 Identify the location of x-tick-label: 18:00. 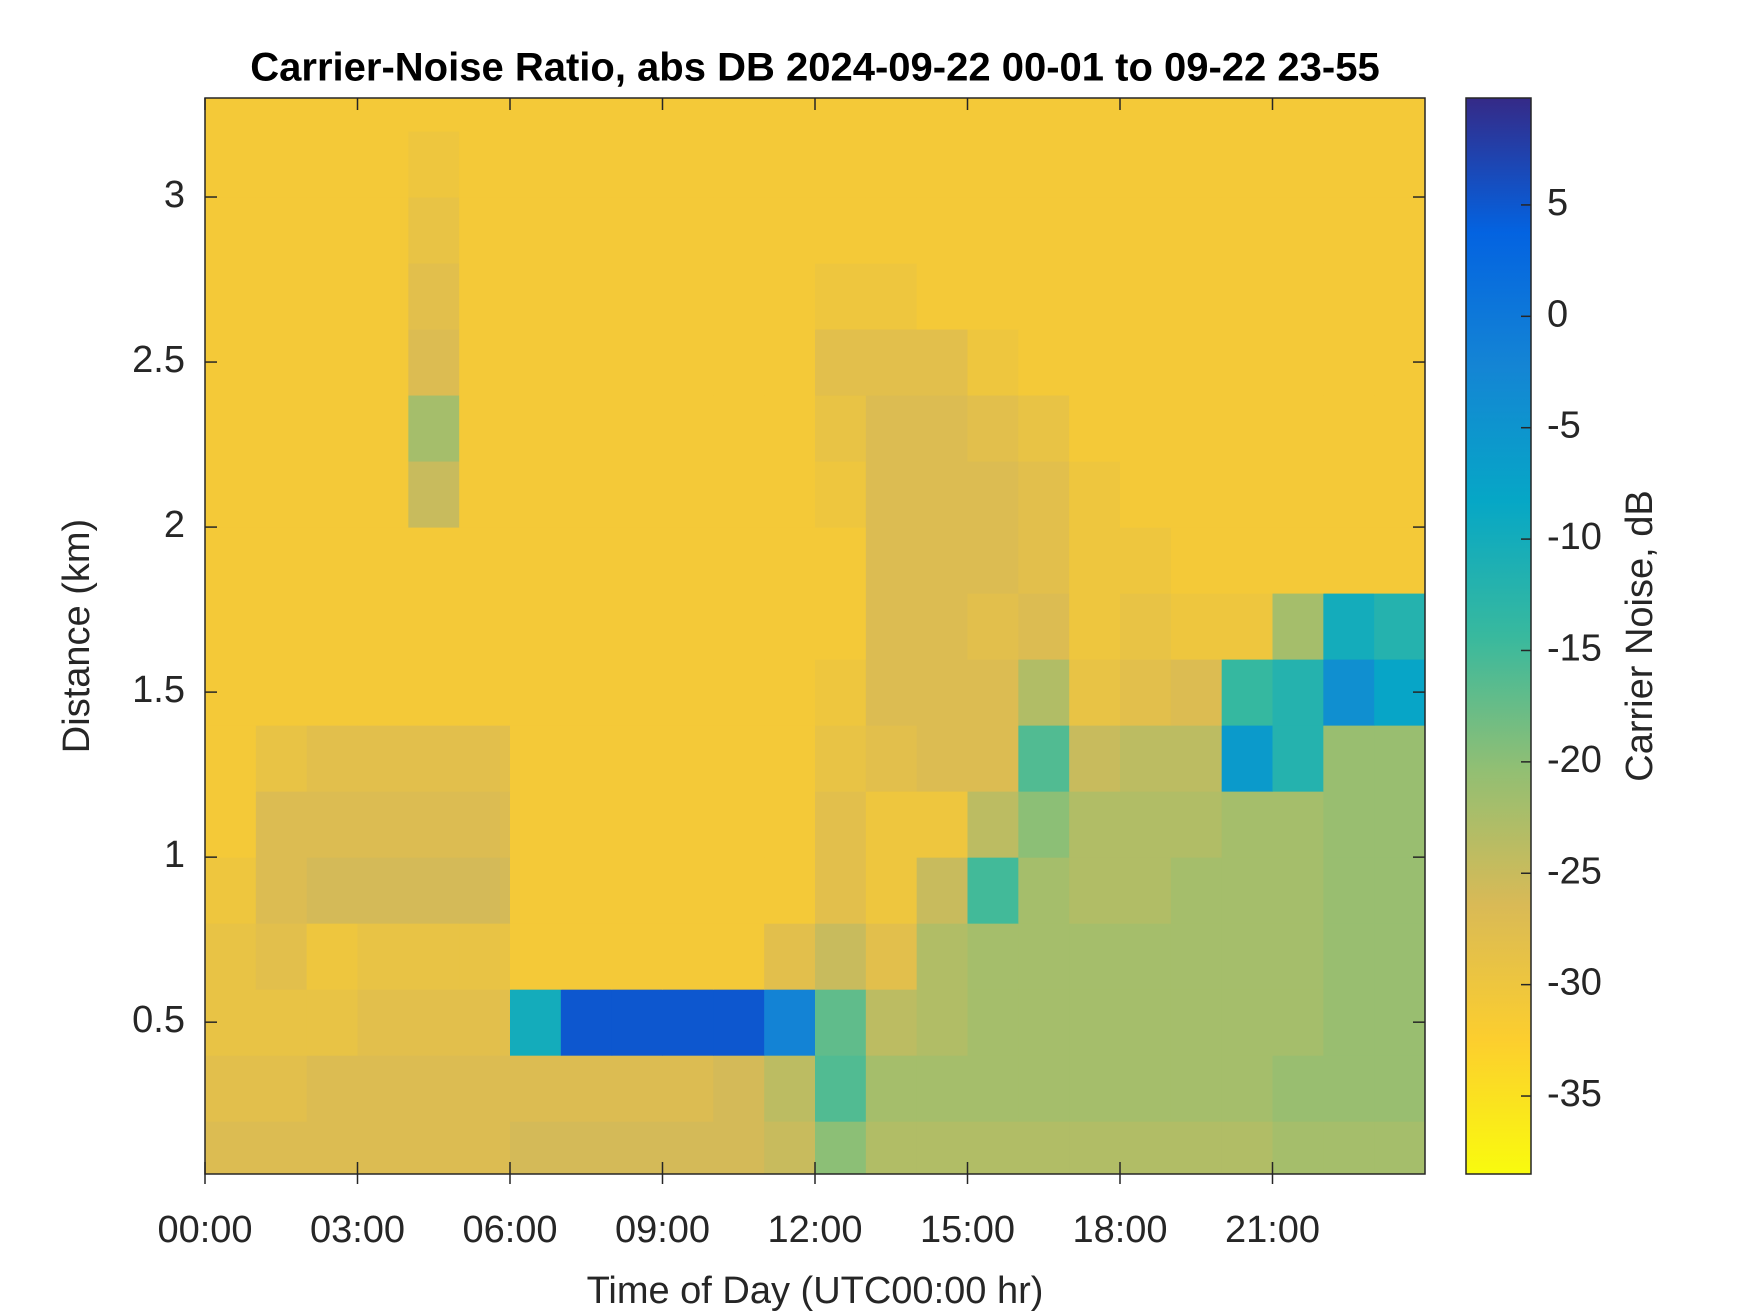
(1119, 1230).